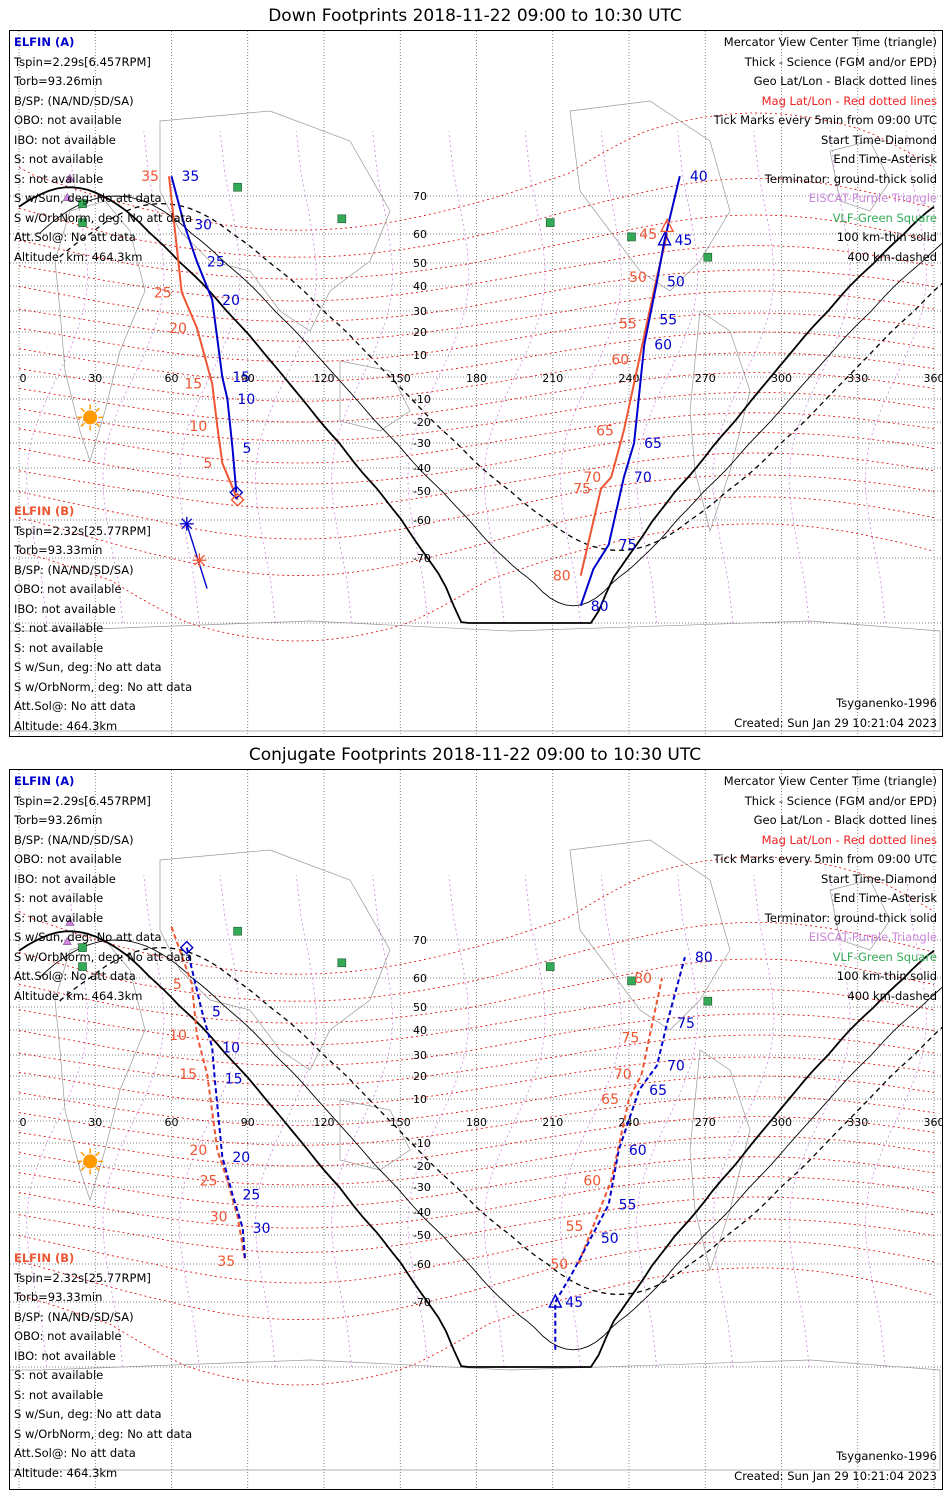 Image resolution: width=950 pixels, height=1500 pixels. What do you see at coordinates (686, 1024) in the screenshot?
I see `track-tick-label: 75` at bounding box center [686, 1024].